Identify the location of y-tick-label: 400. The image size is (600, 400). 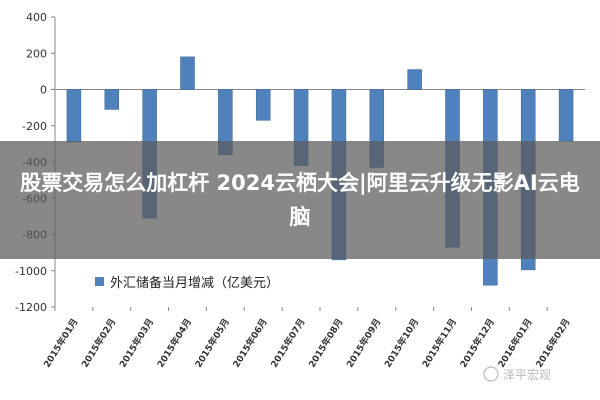
(36, 17).